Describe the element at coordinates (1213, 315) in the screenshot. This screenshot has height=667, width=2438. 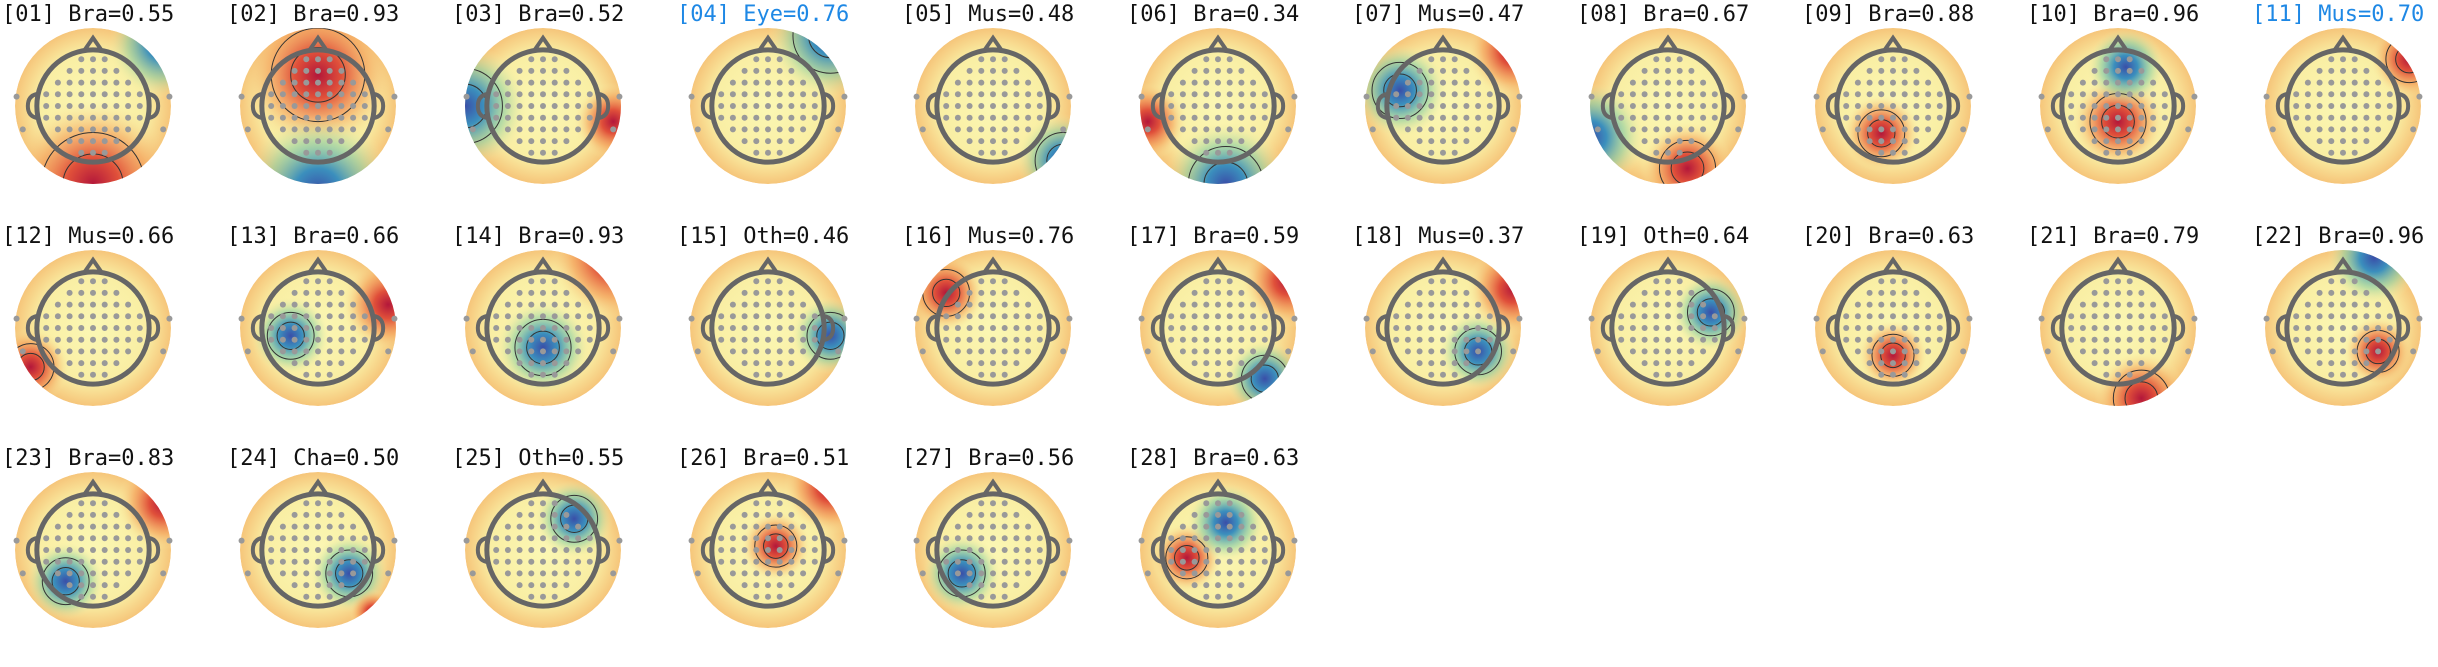
I see `component: [17] Bra=0.59` at that location.